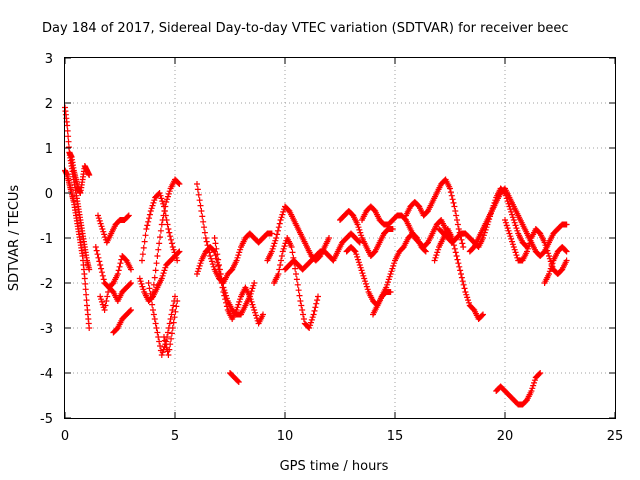 The height and width of the screenshot is (480, 640). What do you see at coordinates (406, 226) in the screenshot?
I see `series-sat-v` at bounding box center [406, 226].